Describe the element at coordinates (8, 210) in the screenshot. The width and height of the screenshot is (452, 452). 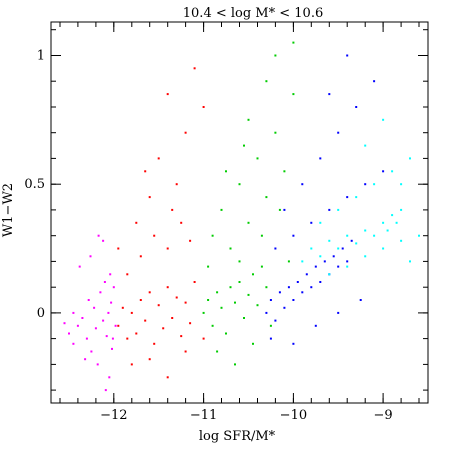
I see `y-axis-label: W1−W2` at that location.